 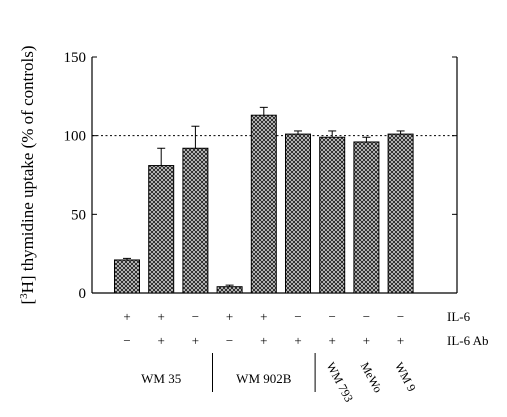 I want to click on condition-label: IL-6 Ab, so click(x=468, y=340).